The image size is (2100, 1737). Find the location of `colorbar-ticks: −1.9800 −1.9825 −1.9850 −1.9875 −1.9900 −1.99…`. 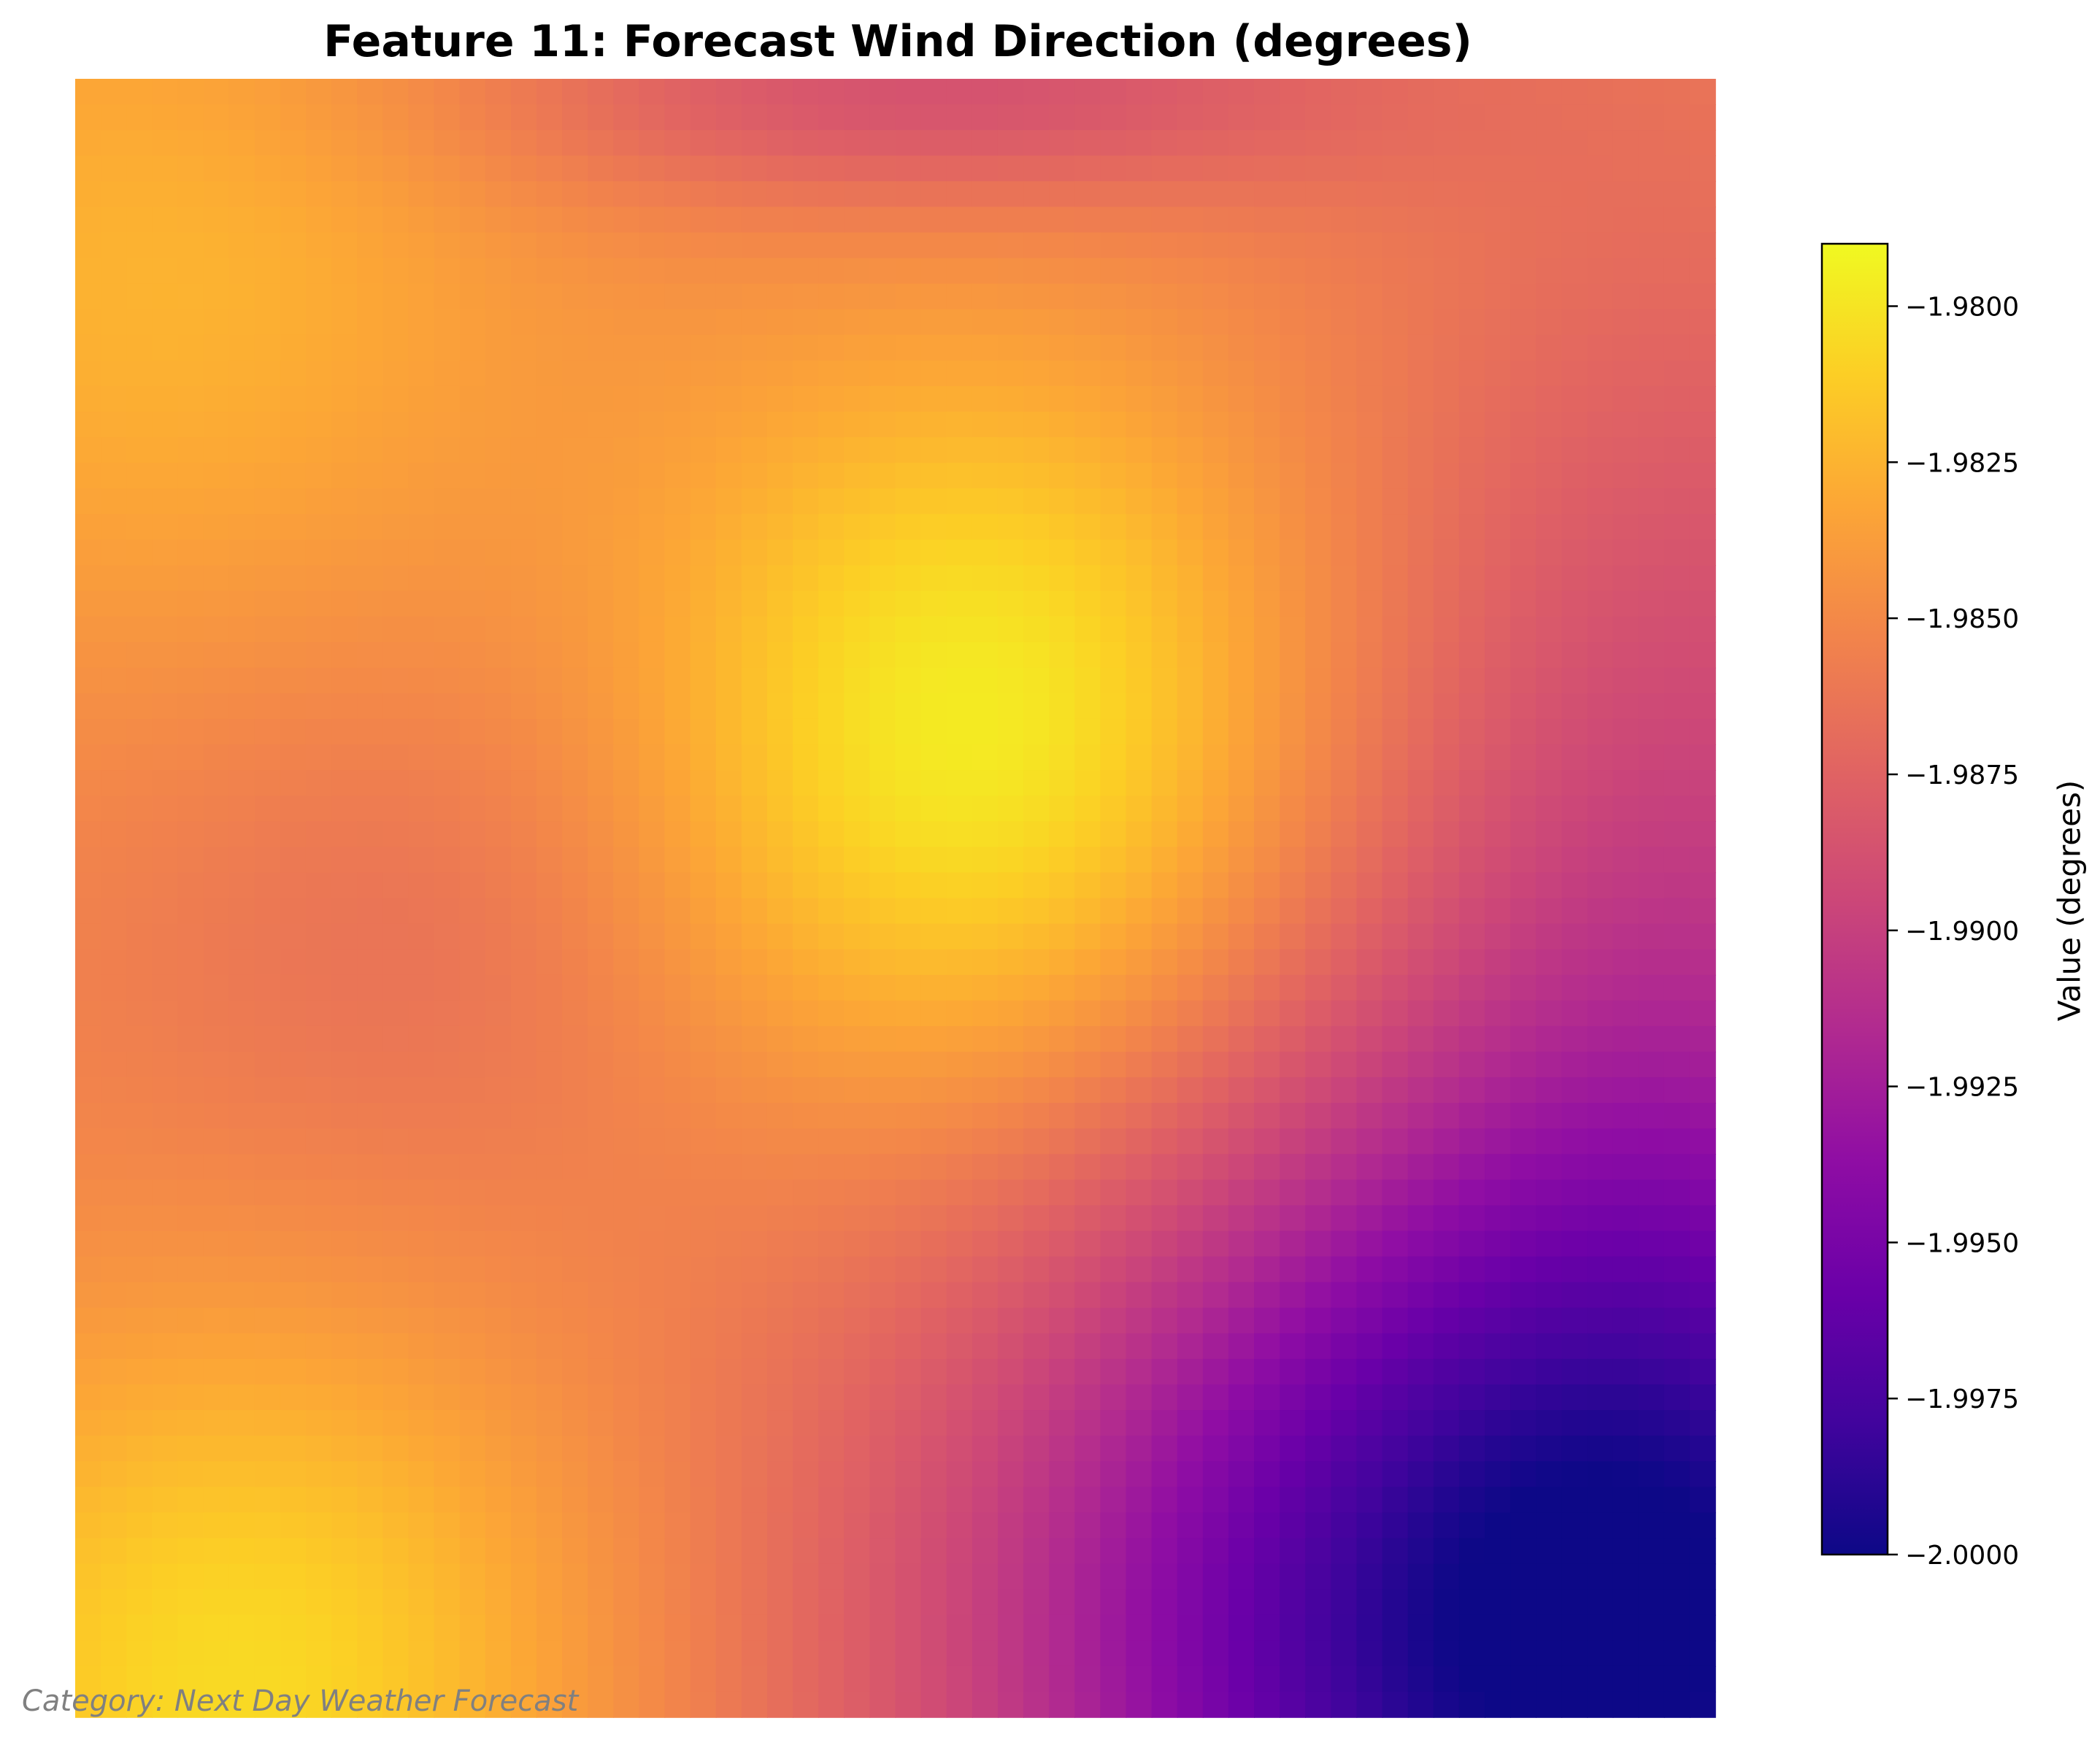

colorbar-ticks: −1.9800 −1.9825 −1.9850 −1.9875 −1.9900 −1.99… is located at coordinates (1953, 932).